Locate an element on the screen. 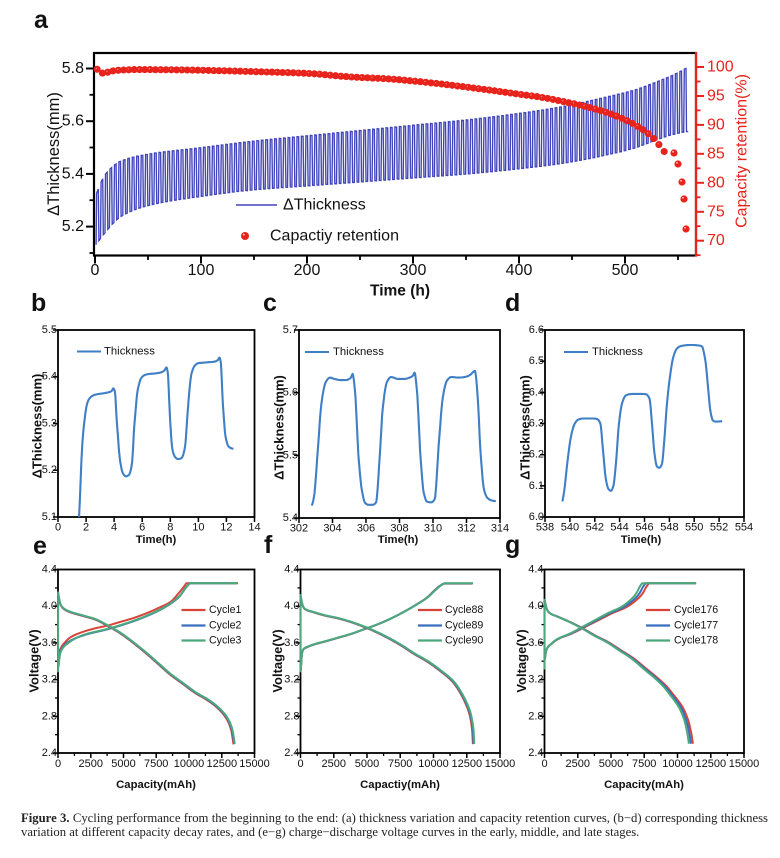 This screenshot has height=858, width=780. svg-text: d is located at coordinates (512, 303).